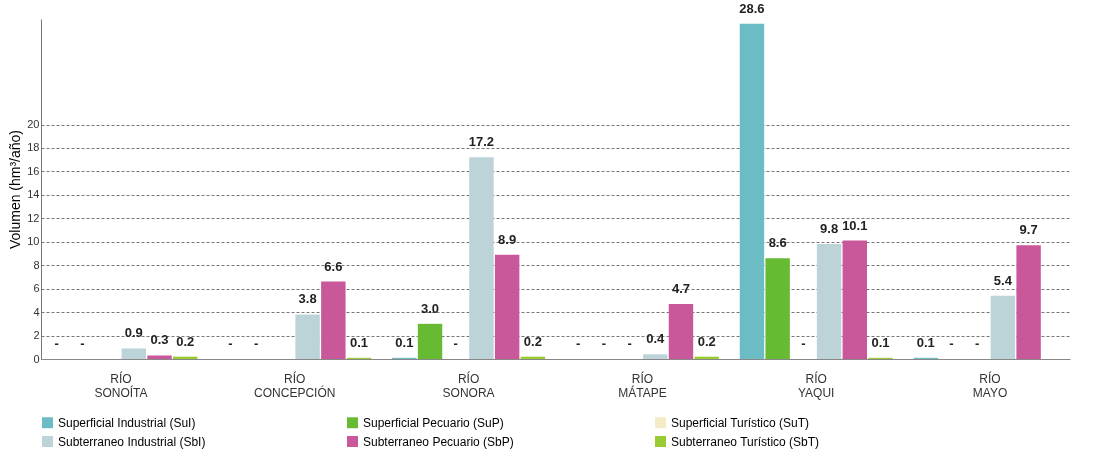  What do you see at coordinates (990, 385) in the screenshot?
I see `x-tick-label: RÍO MAYO` at bounding box center [990, 385].